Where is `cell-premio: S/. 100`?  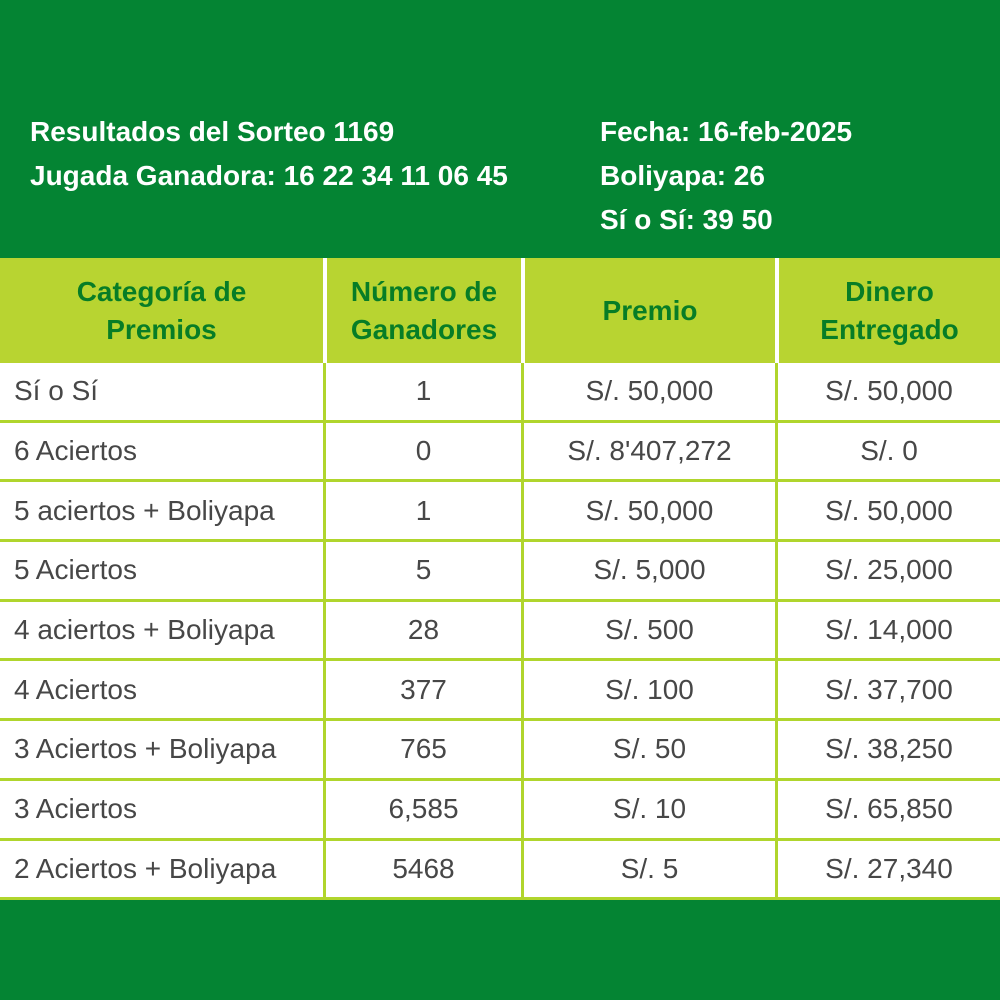
cell-premio: S/. 100 is located at coordinates (648, 690).